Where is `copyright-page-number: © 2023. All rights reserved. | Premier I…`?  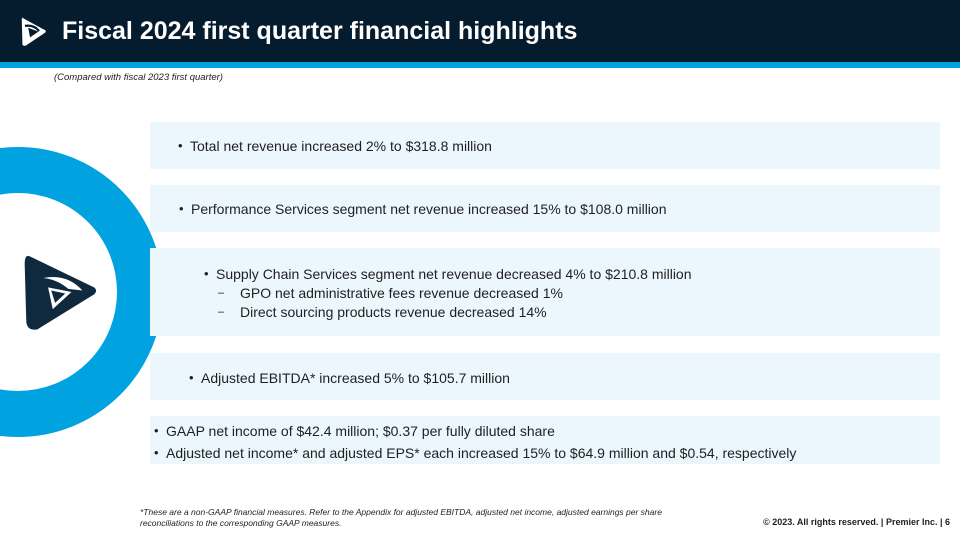
copyright-page-number: © 2023. All rights reserved. | Premier I… is located at coordinates (856, 522).